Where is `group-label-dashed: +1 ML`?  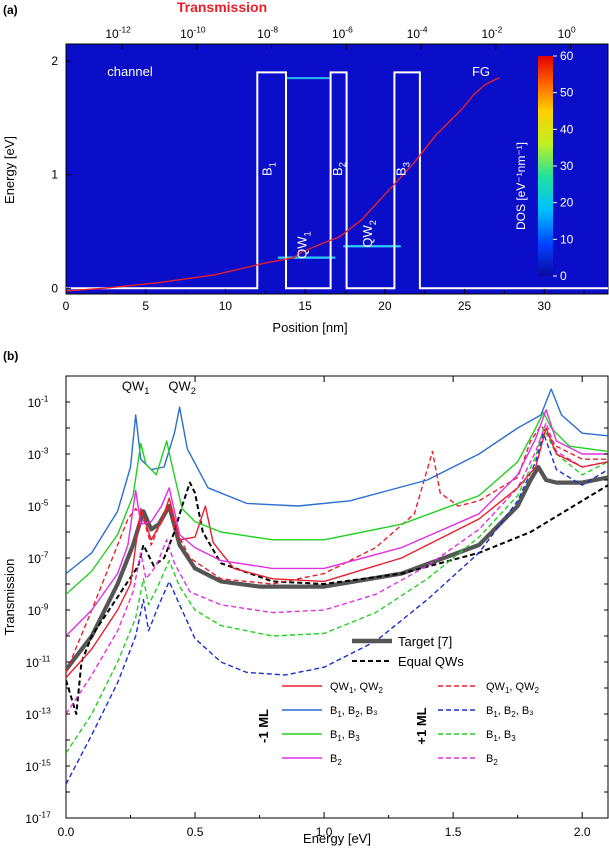 group-label-dashed: +1 ML is located at coordinates (421, 725).